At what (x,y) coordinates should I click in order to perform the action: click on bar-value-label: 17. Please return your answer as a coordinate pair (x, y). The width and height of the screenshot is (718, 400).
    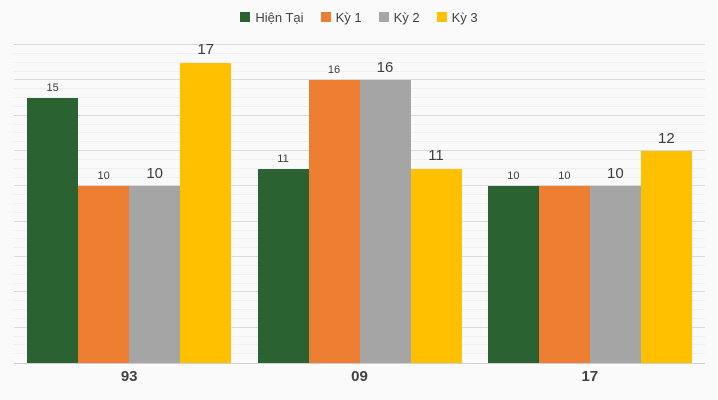
    Looking at the image, I should click on (205, 50).